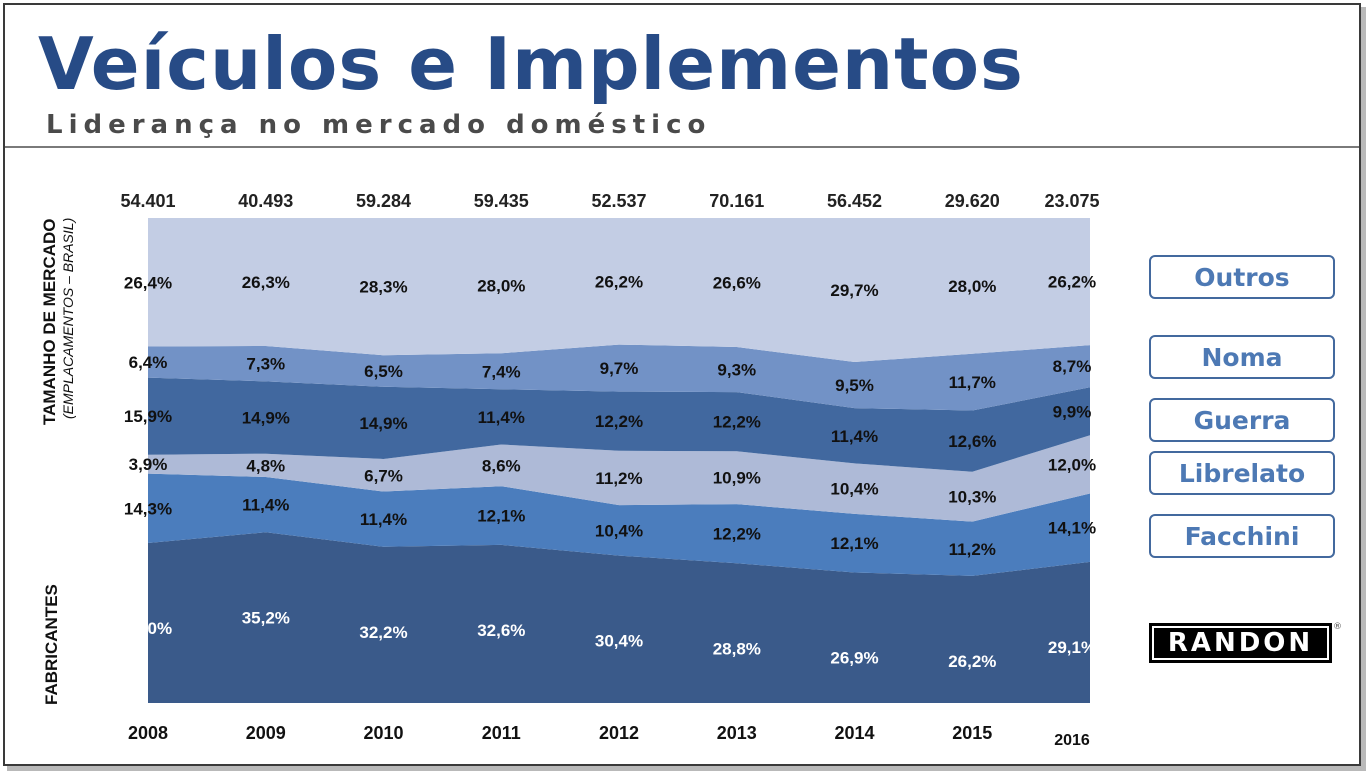  I want to click on total-label-2011: 59.435, so click(501, 201).